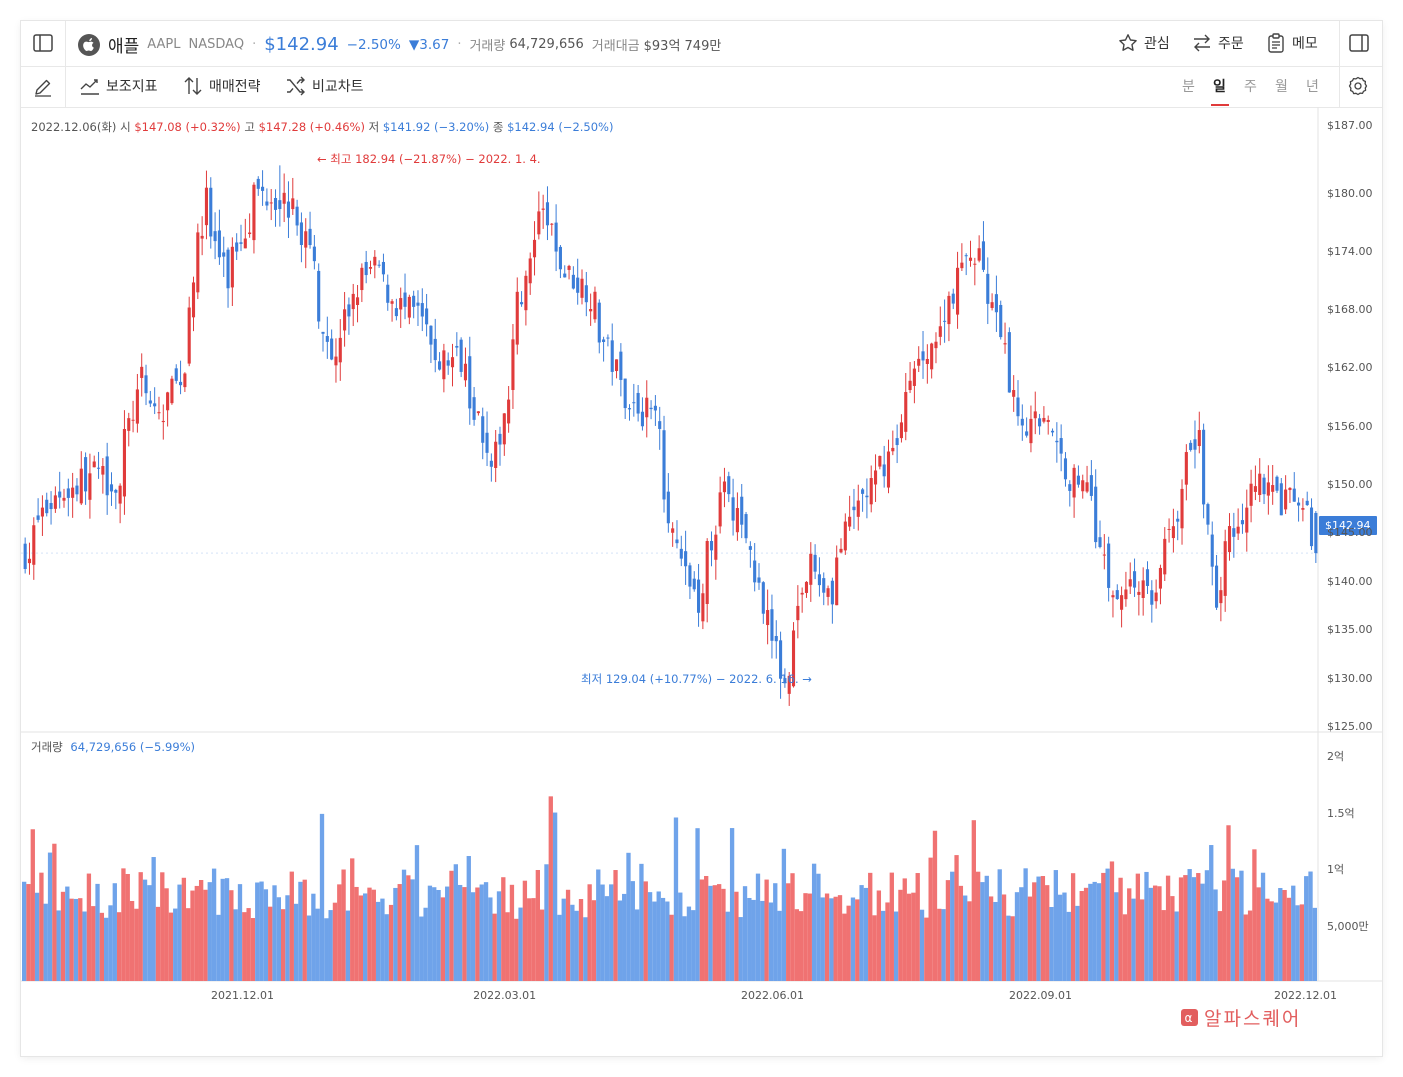 The height and width of the screenshot is (1077, 1403). I want to click on price-axis-label: $135.00, so click(1350, 630).